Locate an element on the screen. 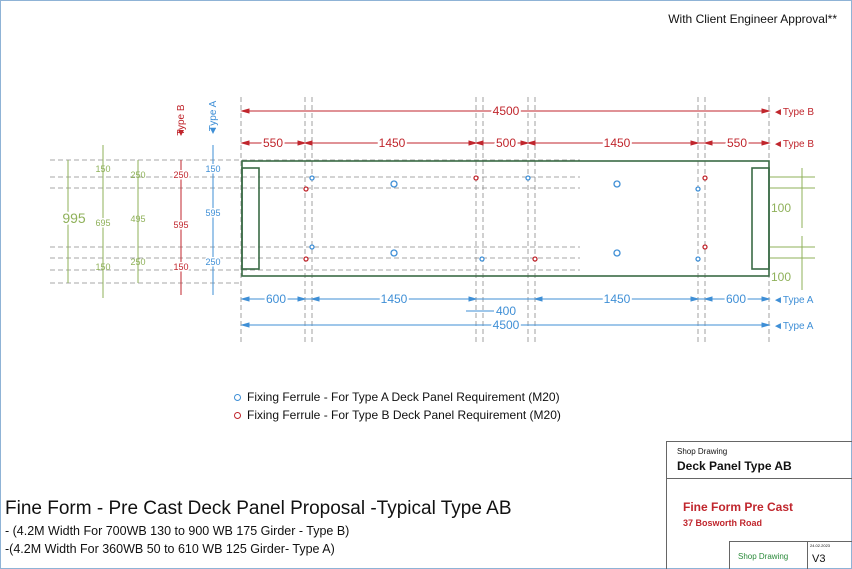 The height and width of the screenshot is (569, 852). deck-panel-outline is located at coordinates (505, 218).